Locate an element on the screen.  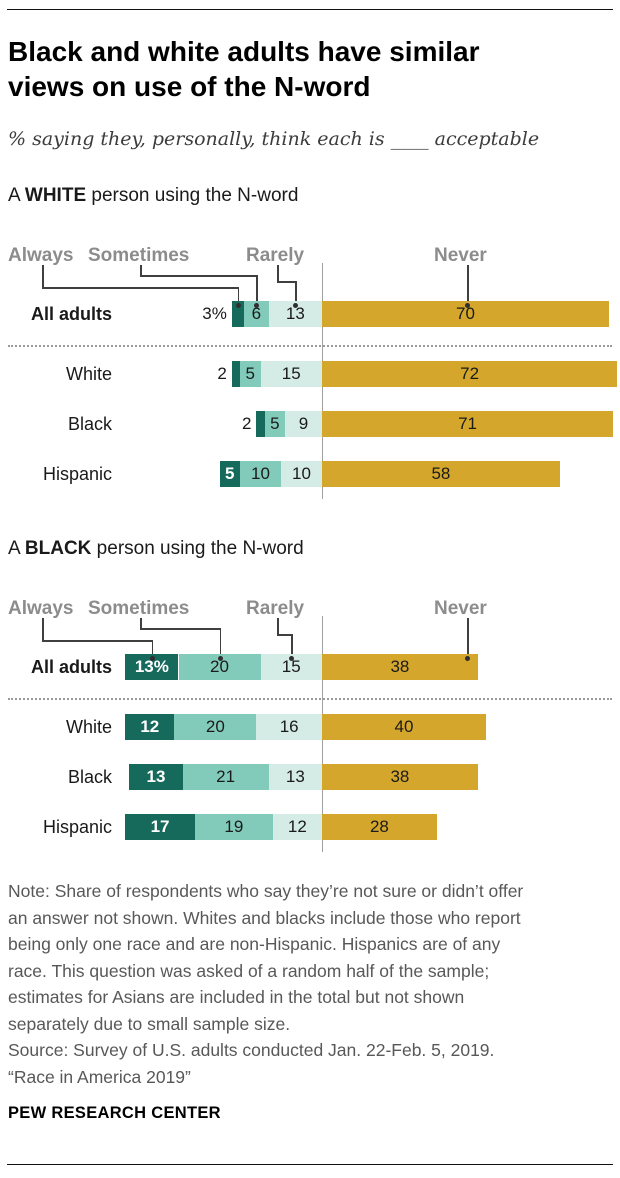
chart-title-emphasis: WHITE is located at coordinates (55, 195).